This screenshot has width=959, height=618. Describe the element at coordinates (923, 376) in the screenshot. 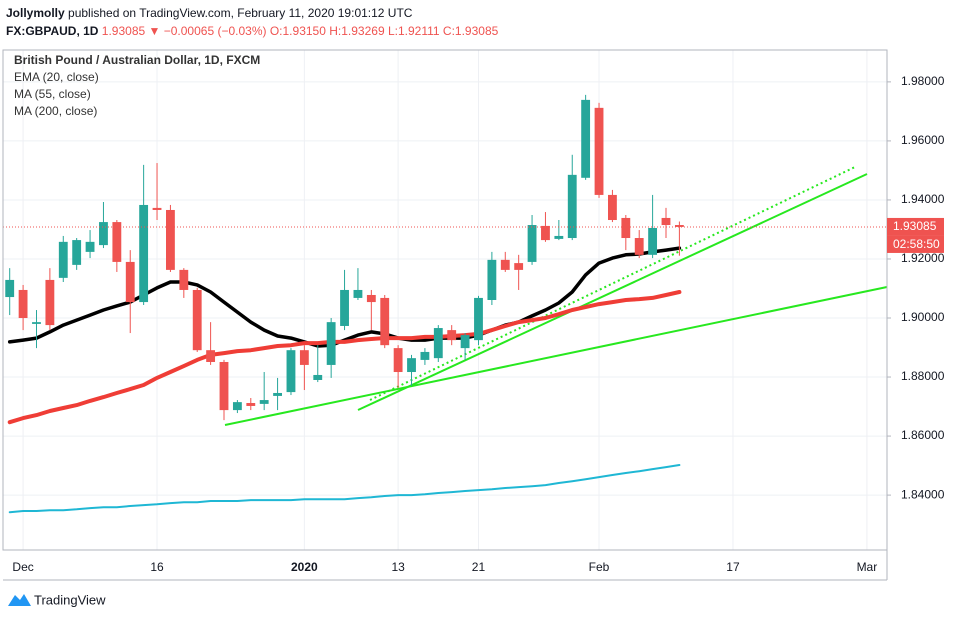

I see `y-tick-label: 1.88000` at that location.